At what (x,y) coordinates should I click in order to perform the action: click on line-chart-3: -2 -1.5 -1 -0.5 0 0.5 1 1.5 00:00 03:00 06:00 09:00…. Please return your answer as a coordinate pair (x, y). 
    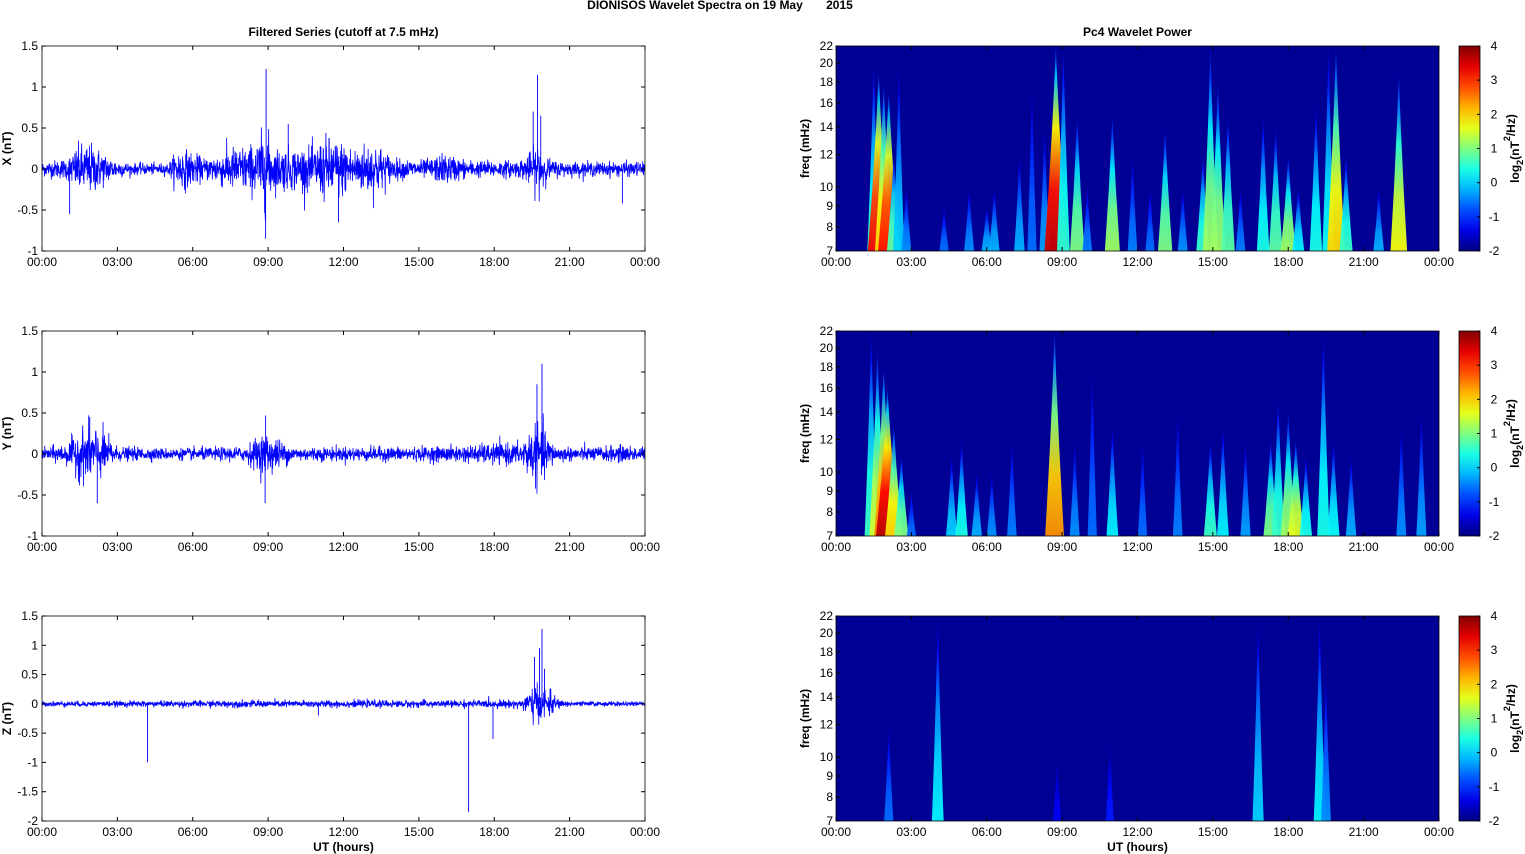
    Looking at the image, I should click on (330, 731).